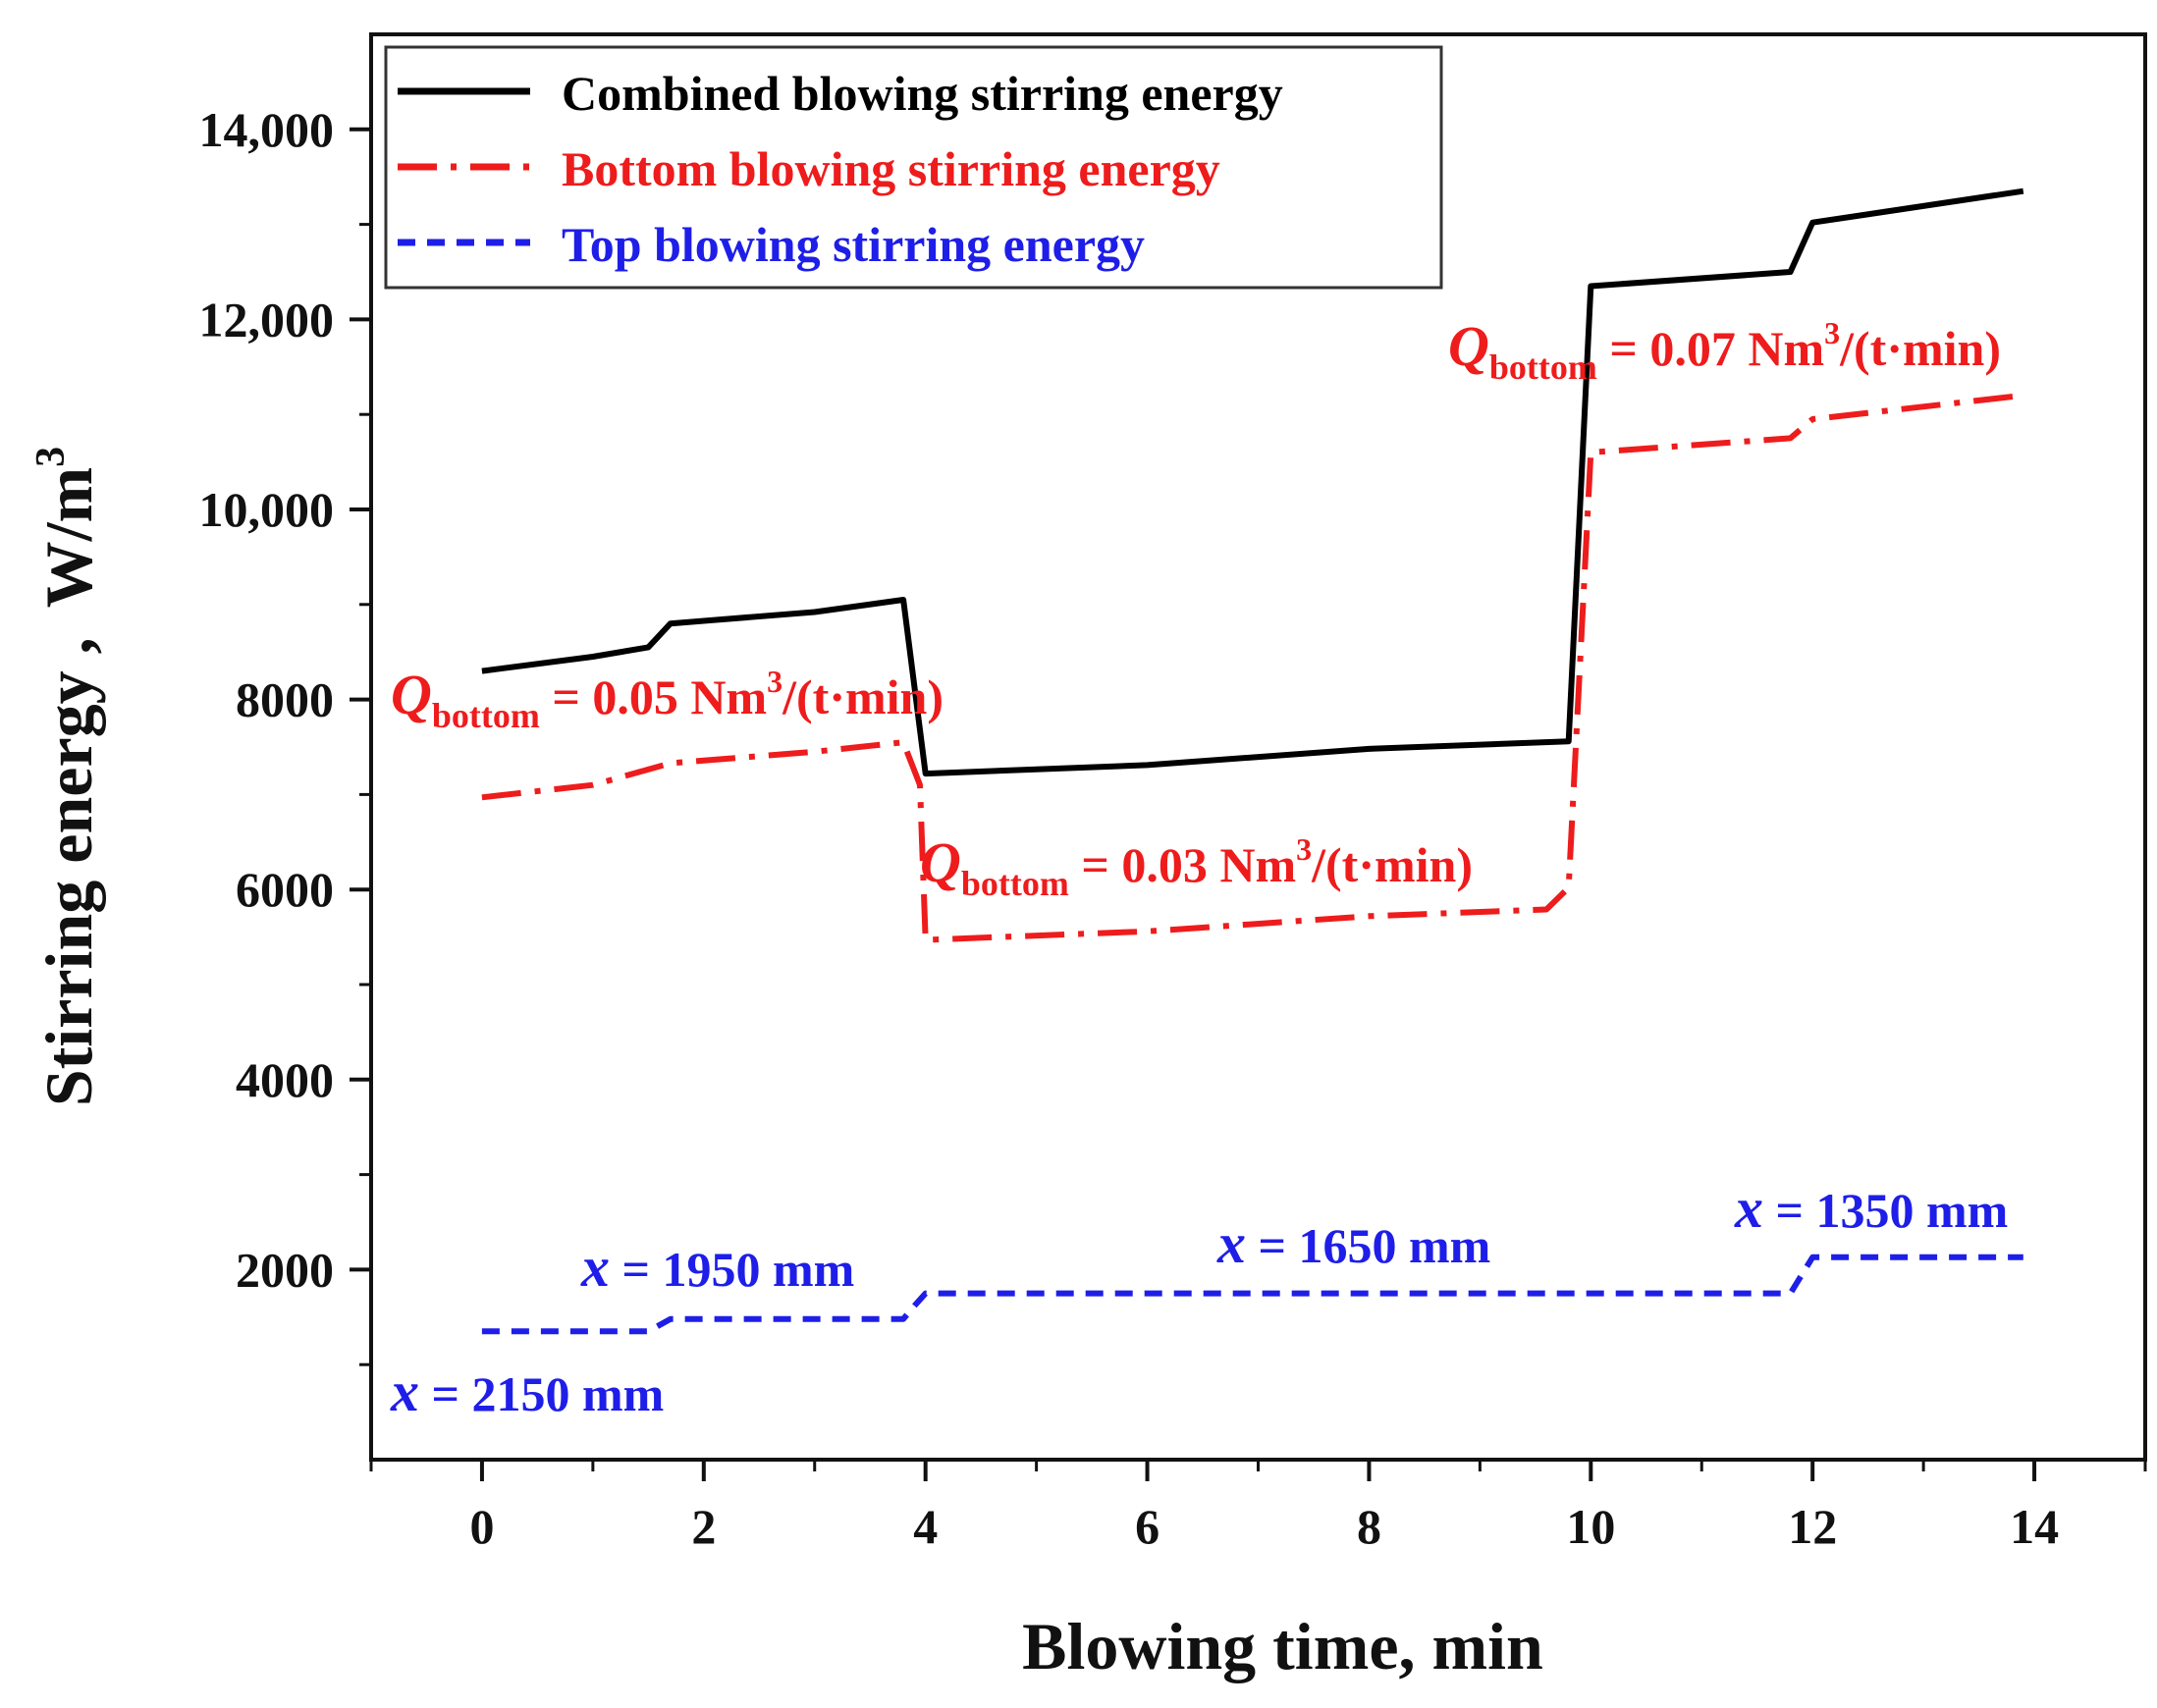 This screenshot has width=2157, height=1708. Describe the element at coordinates (732, 1269) in the screenshot. I see `annotation-text: = 1950 mm` at that location.